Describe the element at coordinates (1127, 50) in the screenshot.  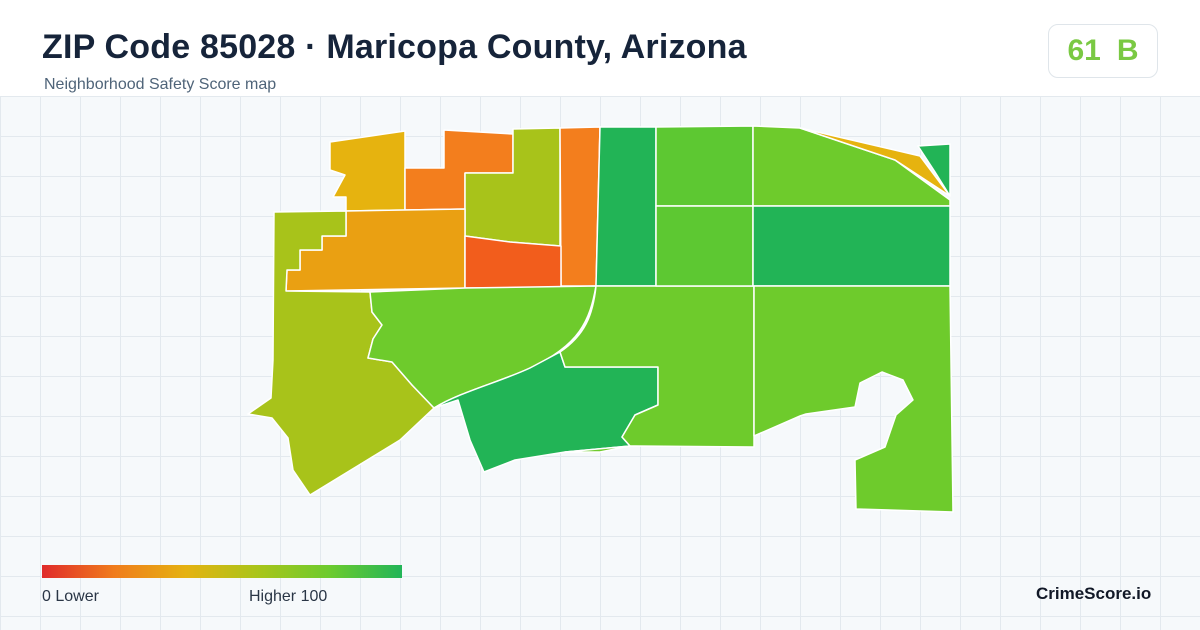
I see `score-grade: B` at that location.